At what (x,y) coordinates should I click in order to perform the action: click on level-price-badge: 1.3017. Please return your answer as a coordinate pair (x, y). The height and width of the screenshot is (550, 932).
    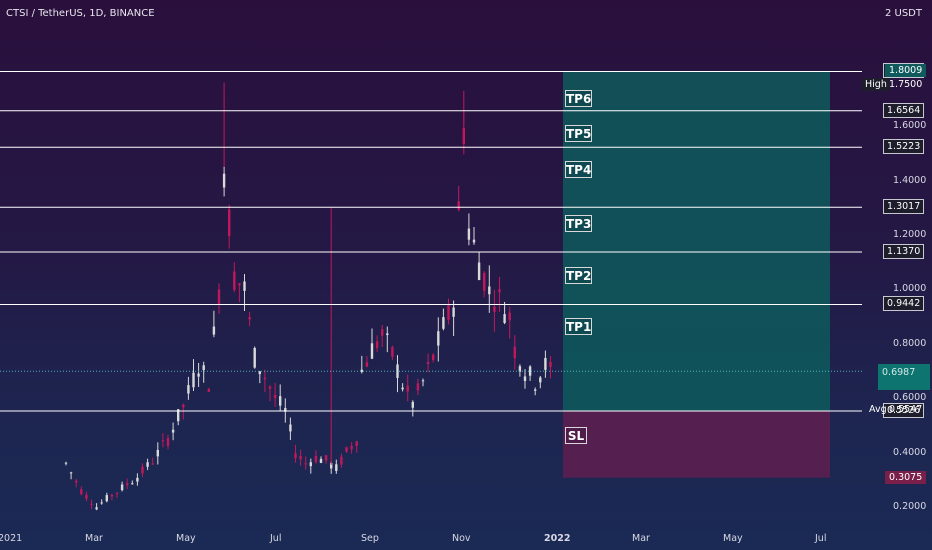
    Looking at the image, I should click on (904, 207).